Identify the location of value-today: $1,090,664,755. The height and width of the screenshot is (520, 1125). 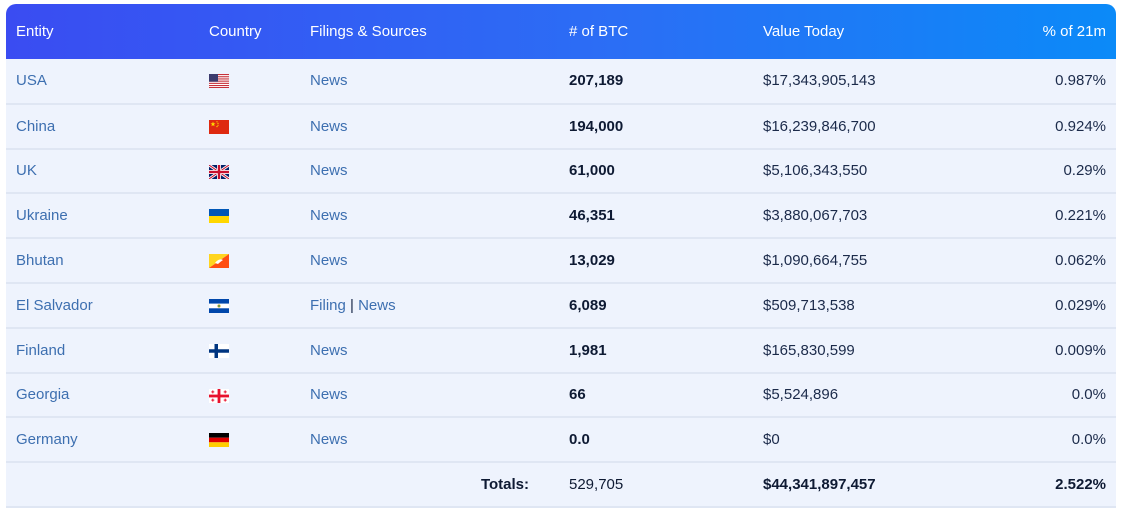
(875, 261).